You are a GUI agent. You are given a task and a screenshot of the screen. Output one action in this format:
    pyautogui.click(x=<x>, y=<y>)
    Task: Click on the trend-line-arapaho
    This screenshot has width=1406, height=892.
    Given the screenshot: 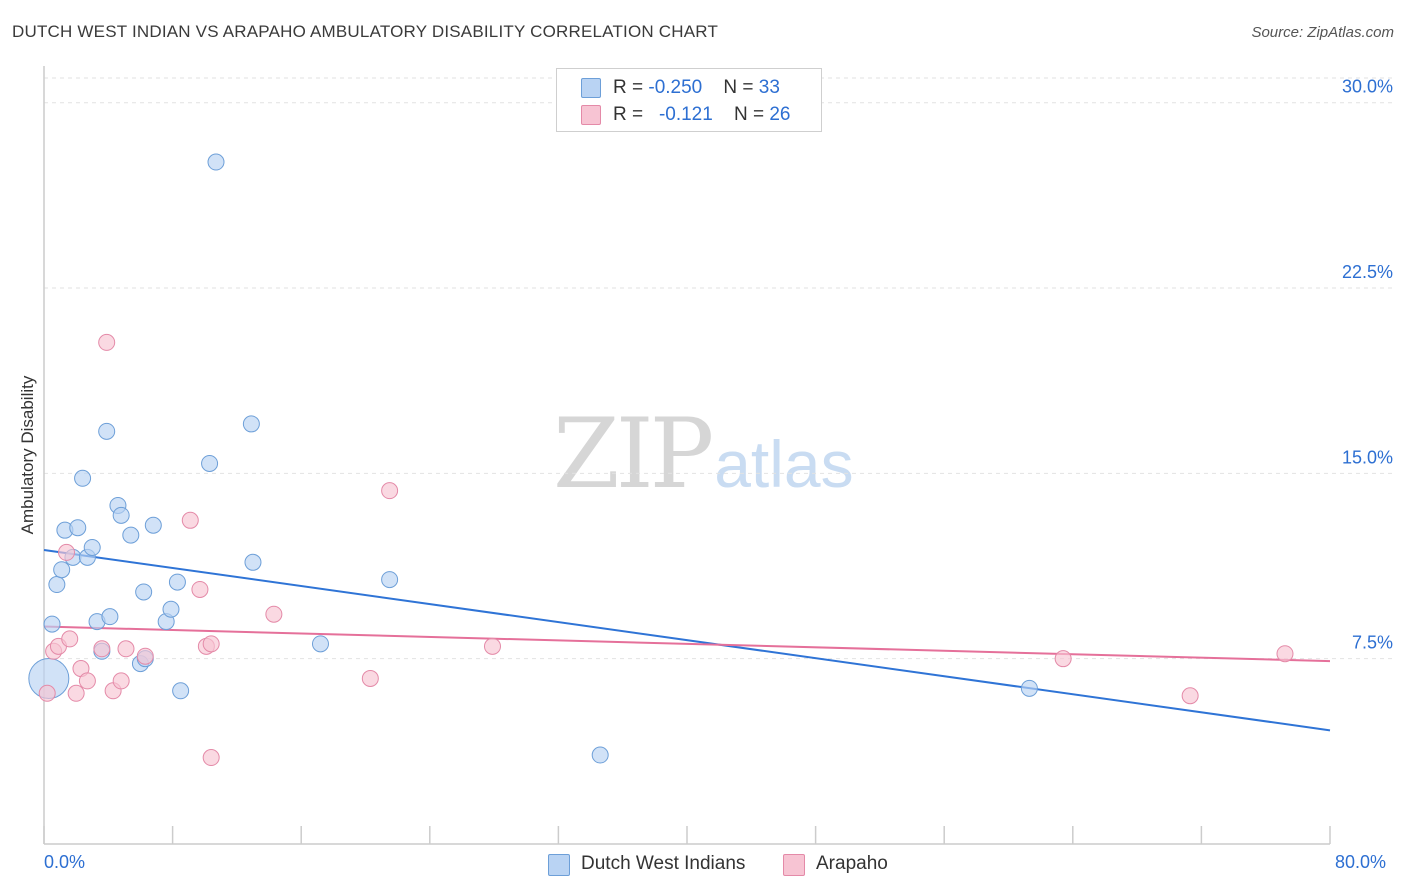 What is the action you would take?
    pyautogui.click(x=687, y=644)
    